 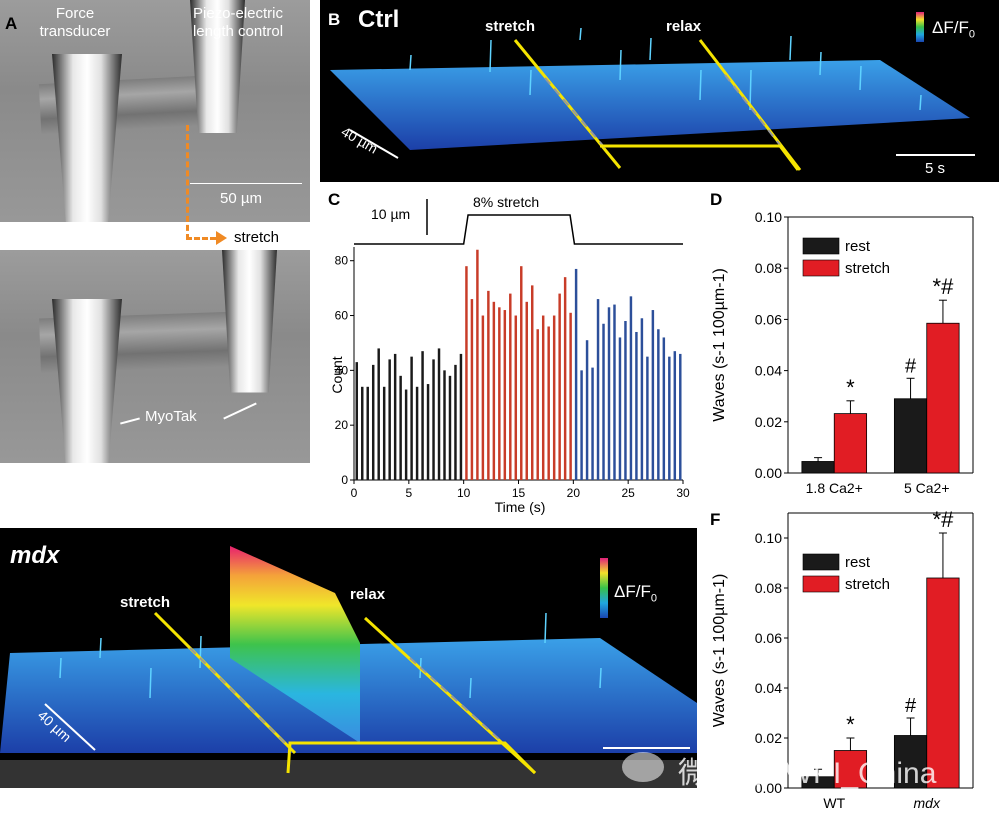 I want to click on panel-label-c: C, so click(x=334, y=199).